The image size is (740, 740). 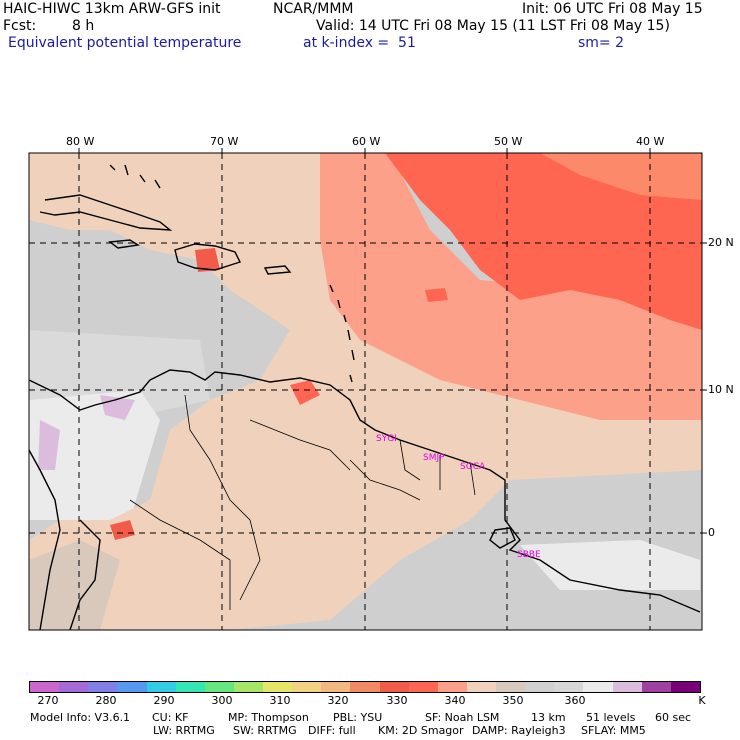 I want to click on smoothing: sm= 2, so click(x=601, y=43).